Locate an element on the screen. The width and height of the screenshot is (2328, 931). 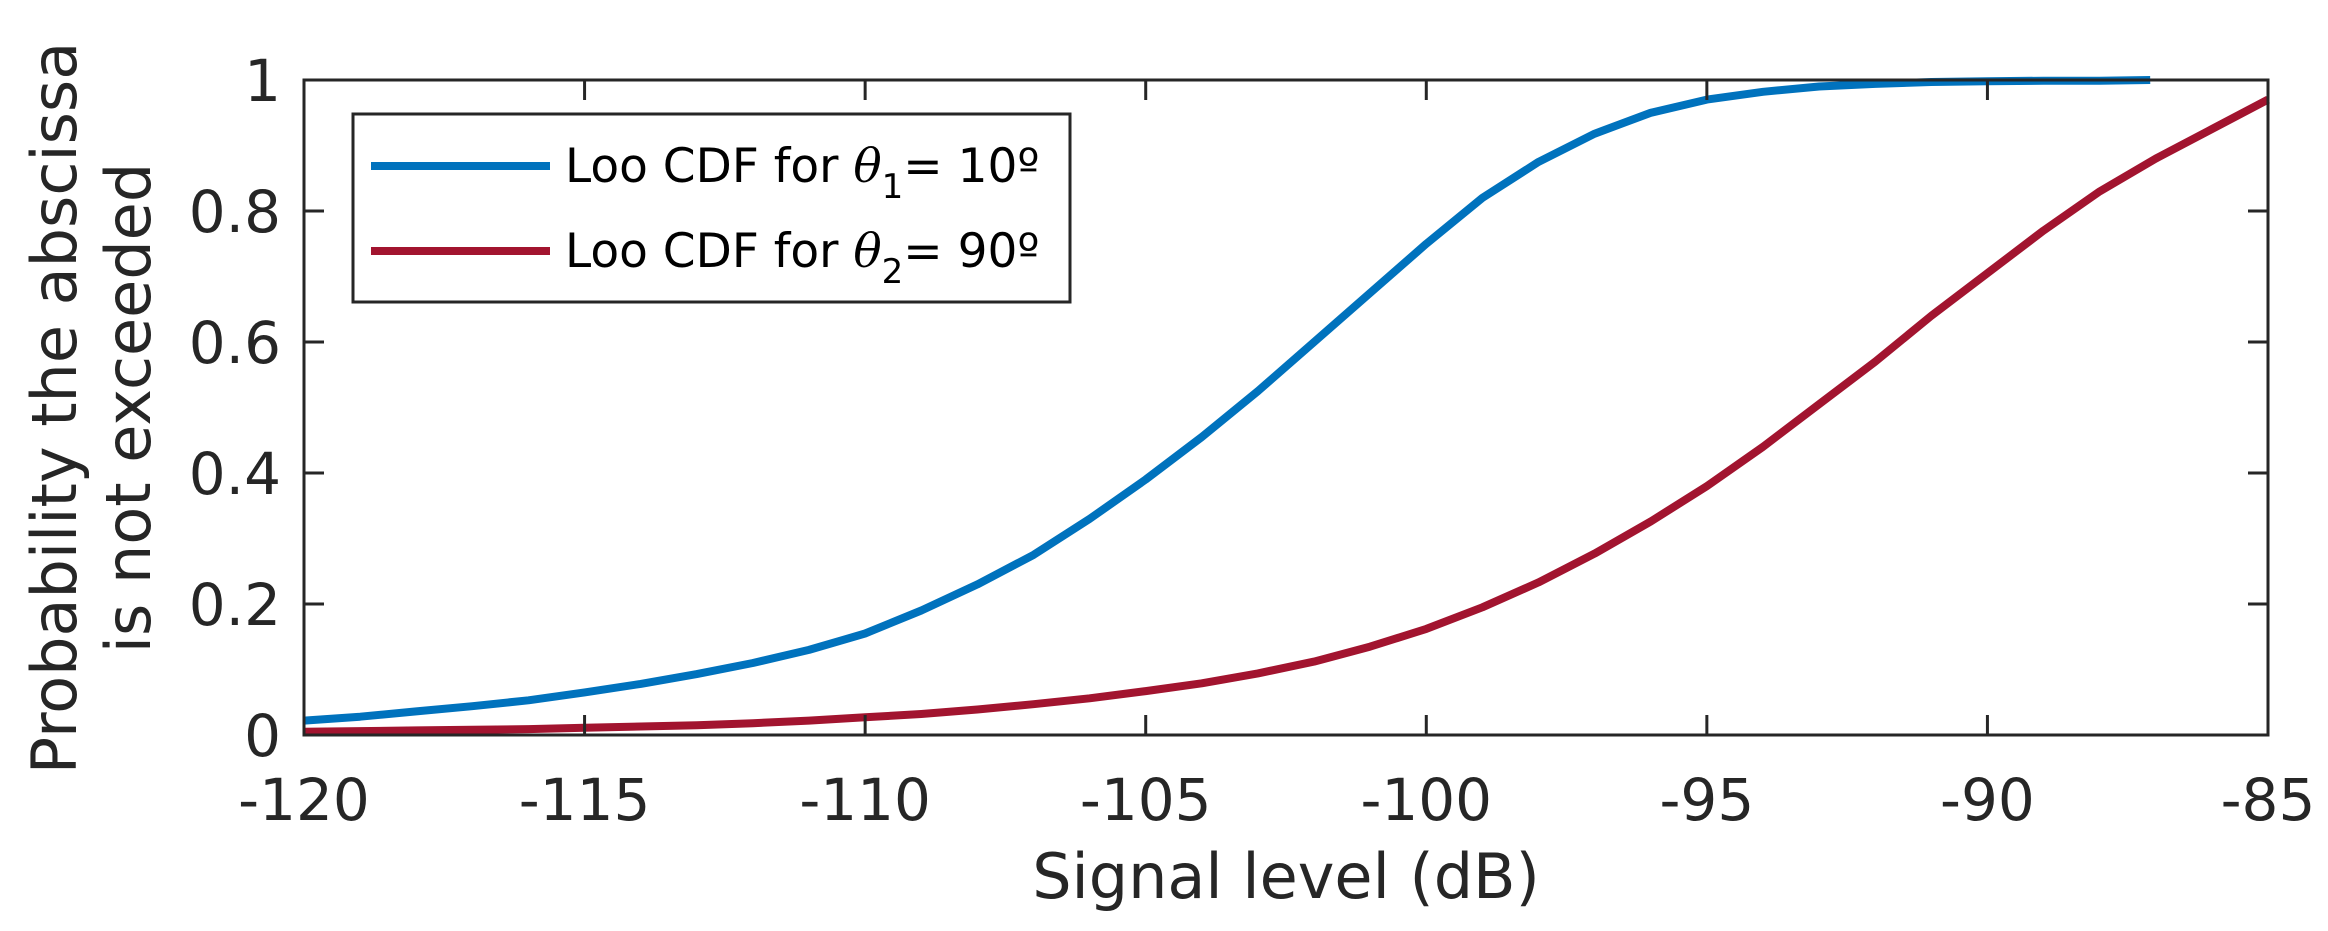
x-tick-label: -95 is located at coordinates (1706, 800).